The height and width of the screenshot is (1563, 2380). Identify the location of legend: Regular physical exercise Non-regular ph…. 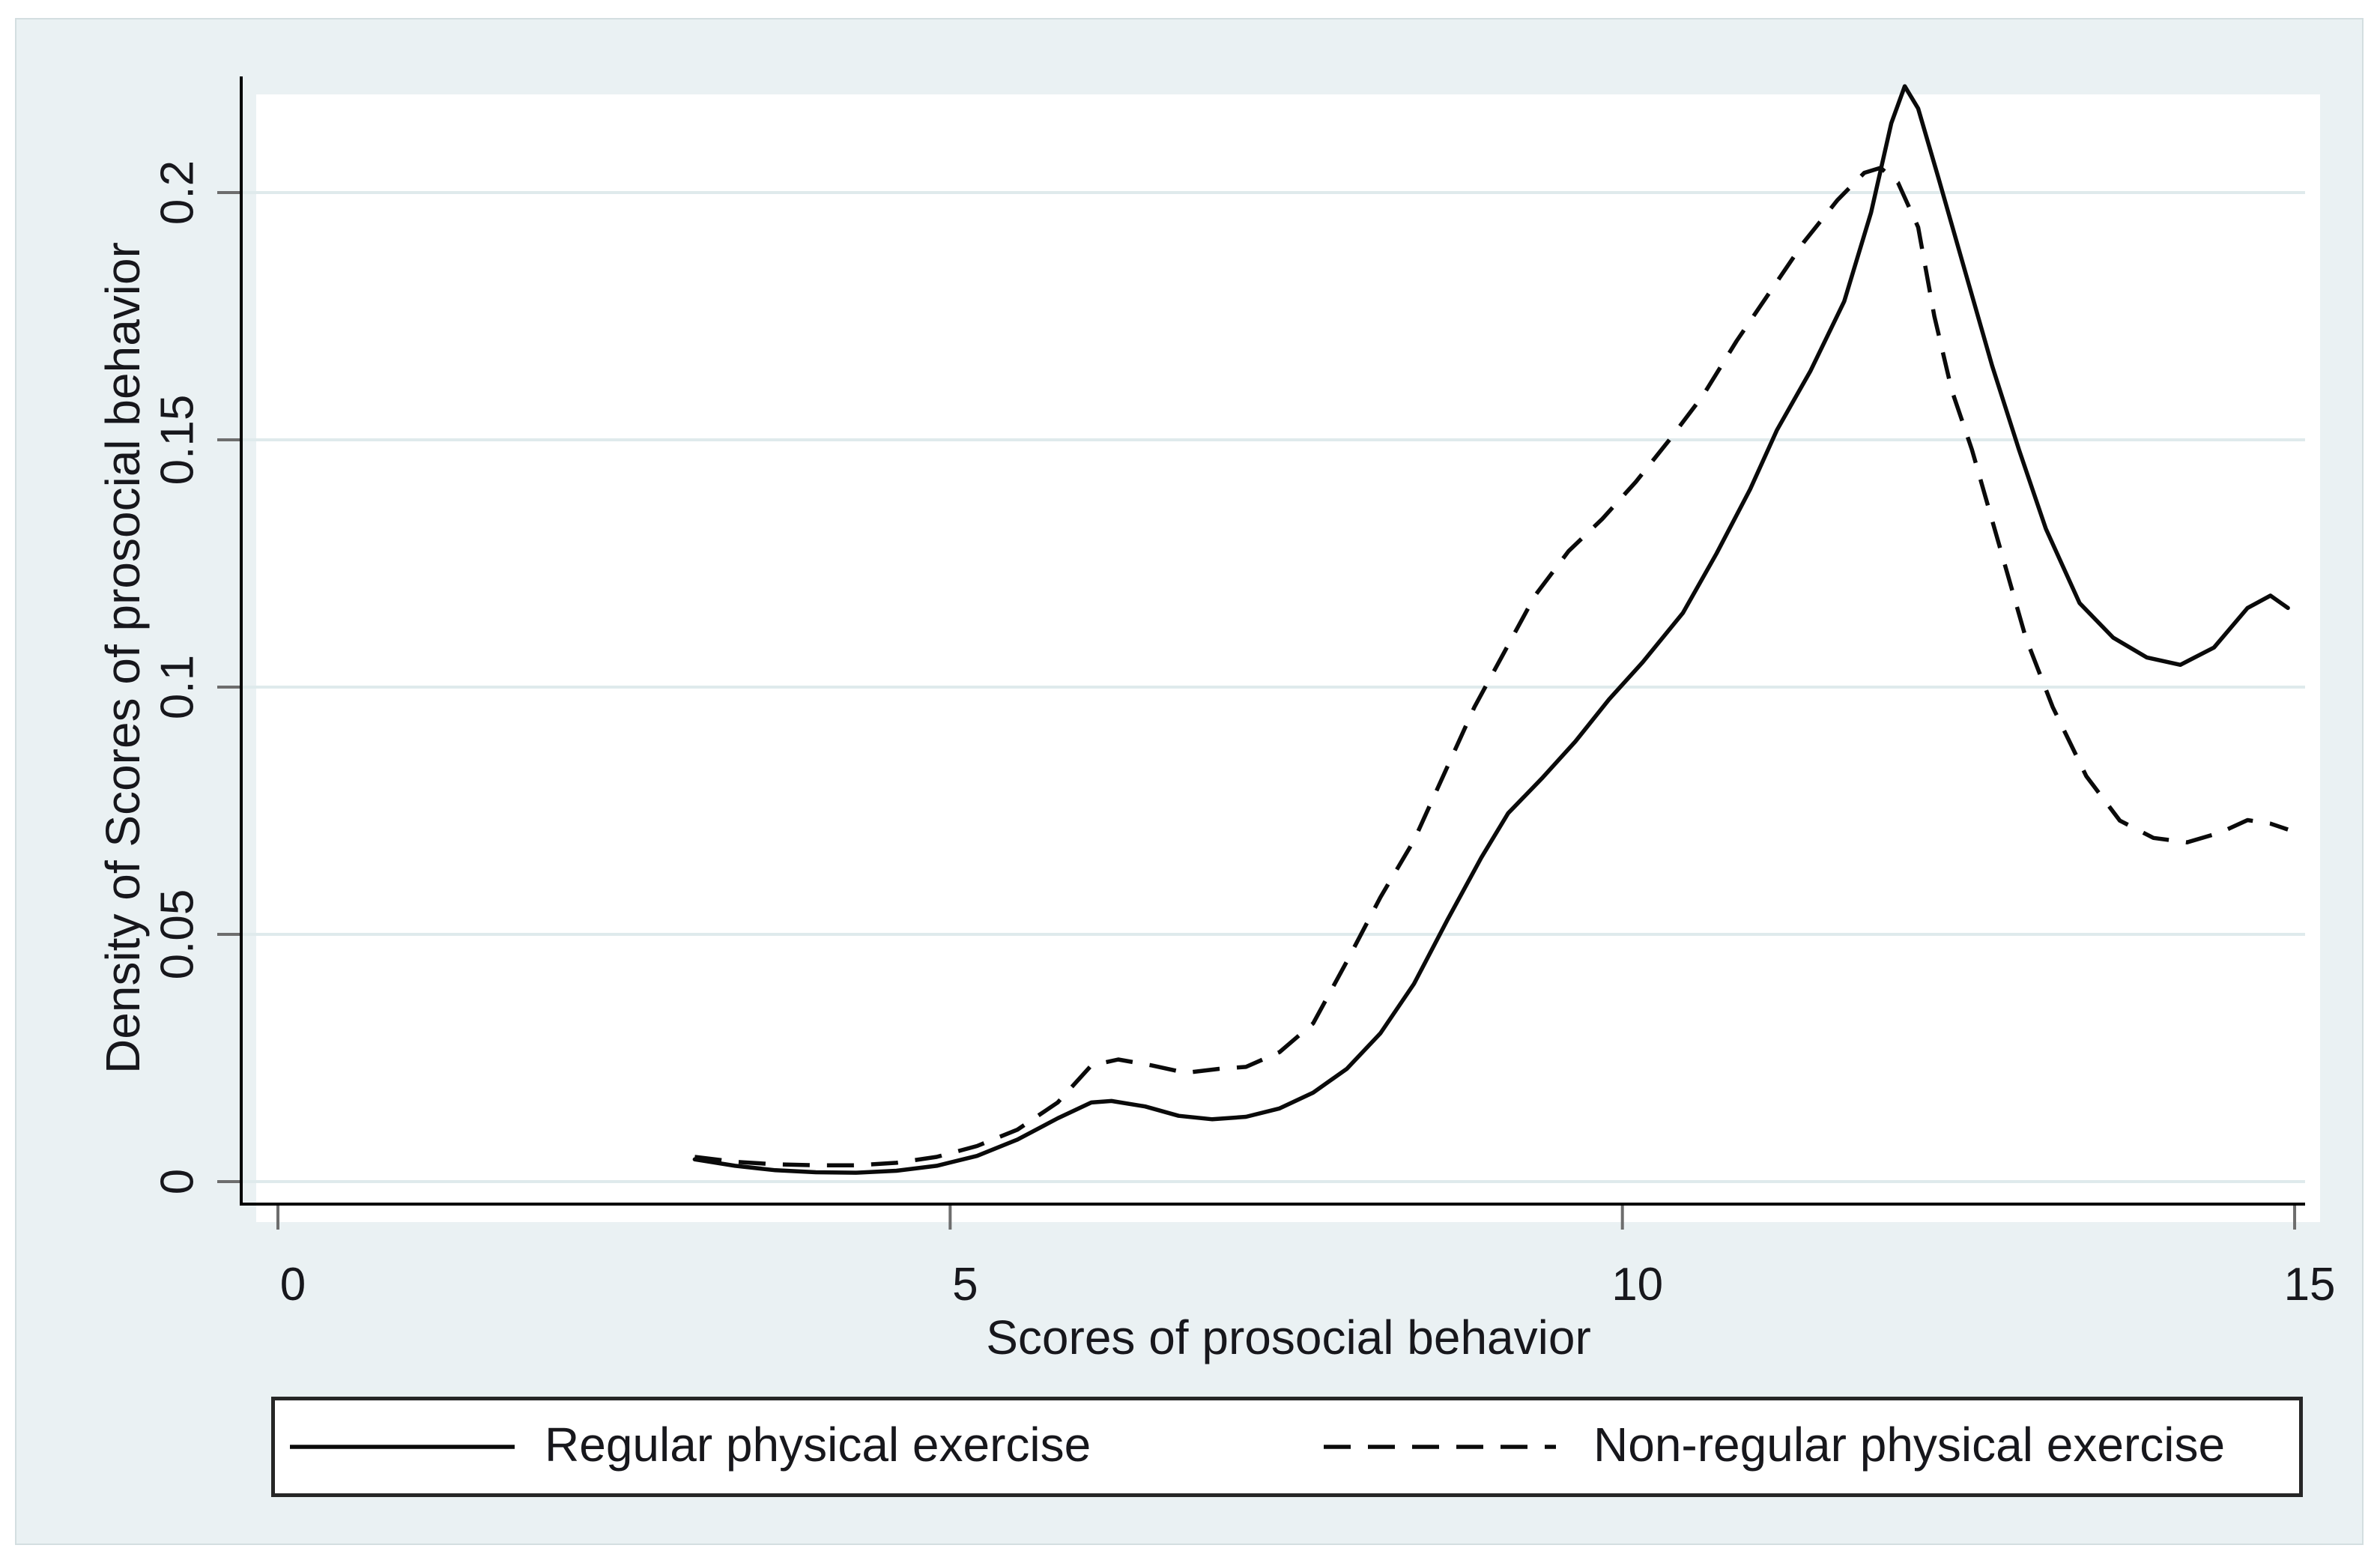
(1287, 1447).